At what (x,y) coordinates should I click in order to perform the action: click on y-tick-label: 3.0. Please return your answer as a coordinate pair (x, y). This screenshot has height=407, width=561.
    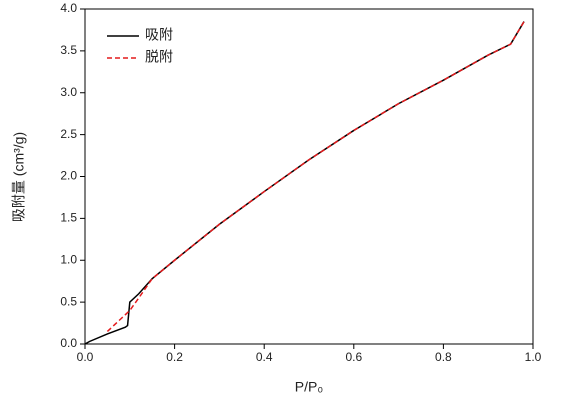
    Looking at the image, I should click on (68, 92).